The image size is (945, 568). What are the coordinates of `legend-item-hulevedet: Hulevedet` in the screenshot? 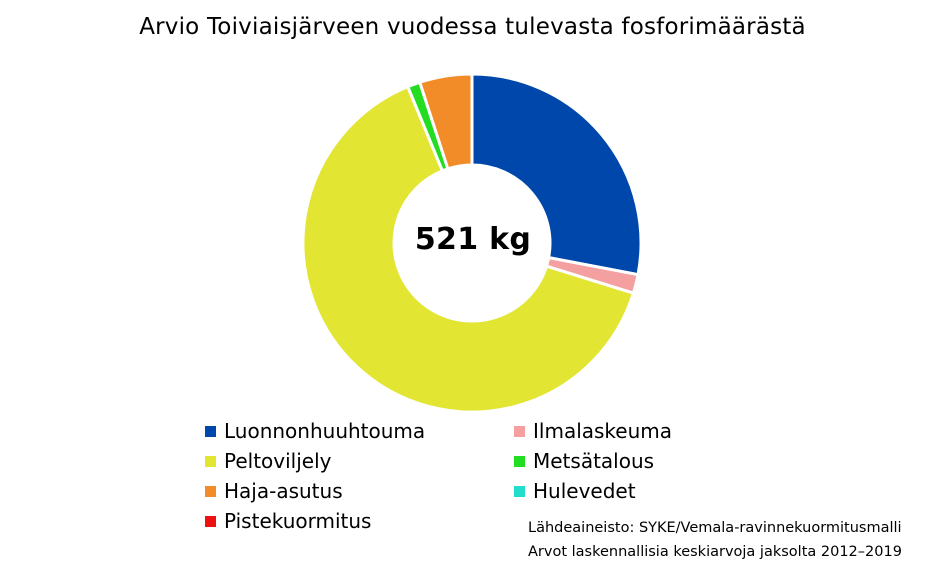 It's located at (575, 491).